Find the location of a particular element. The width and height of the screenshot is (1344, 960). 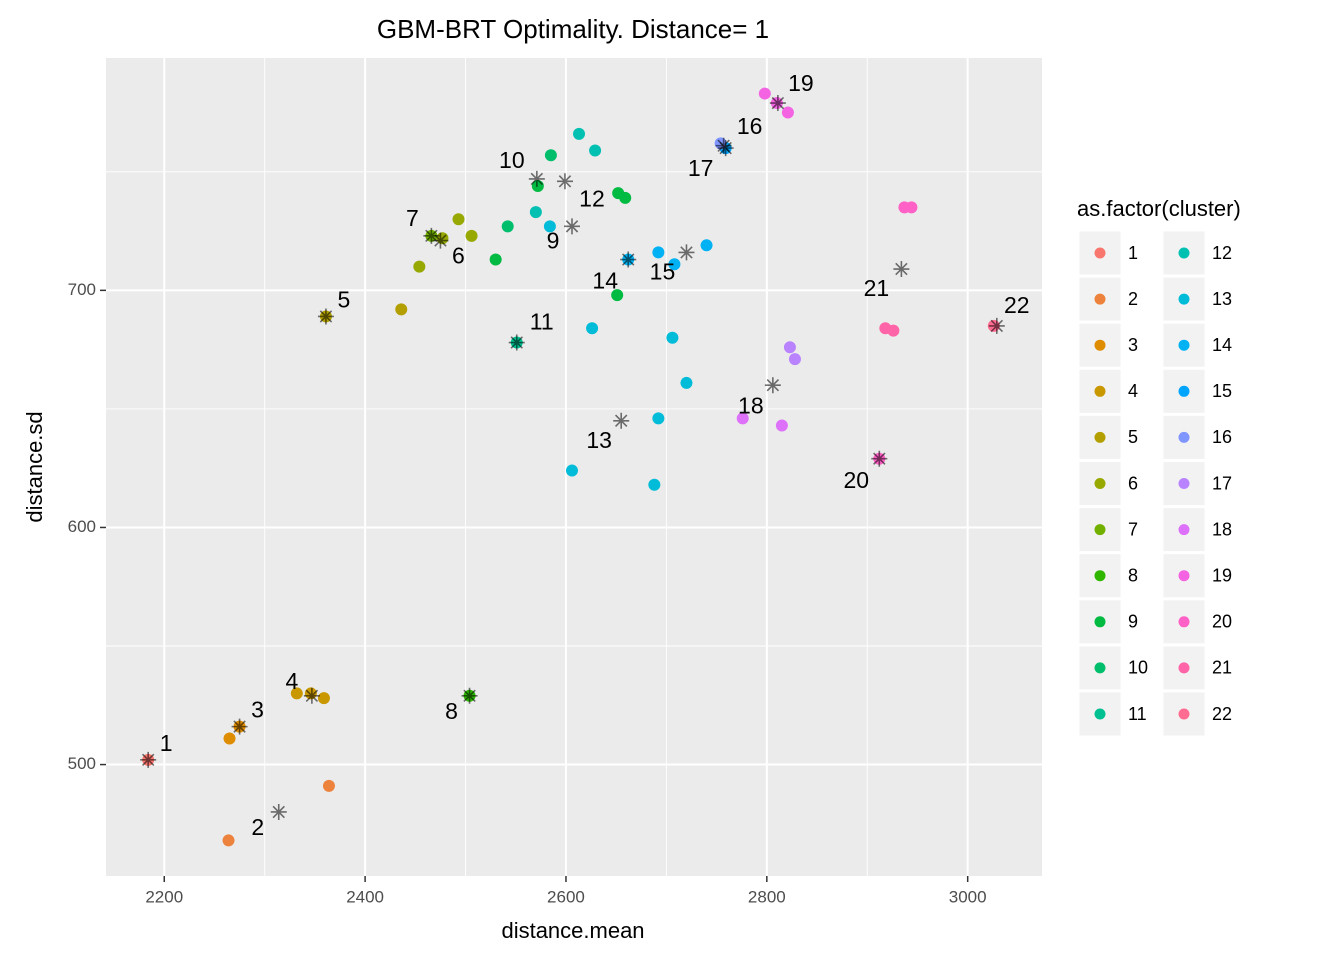

legend-label: 4 is located at coordinates (1133, 391).